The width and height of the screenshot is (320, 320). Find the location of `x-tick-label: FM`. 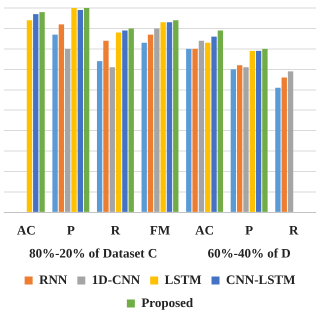

x-tick-label: FM is located at coordinates (160, 230).